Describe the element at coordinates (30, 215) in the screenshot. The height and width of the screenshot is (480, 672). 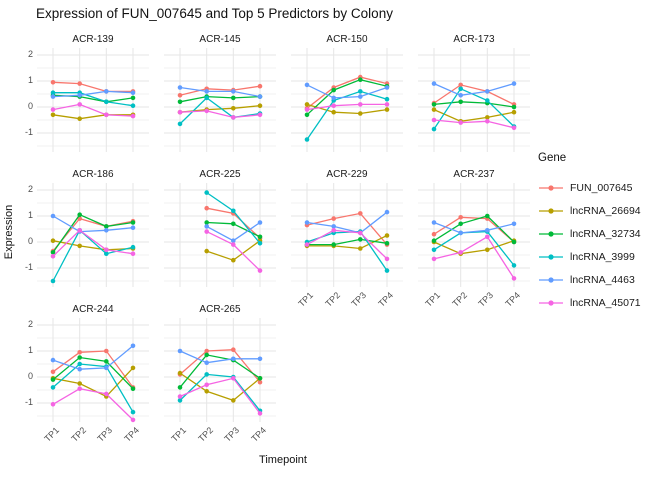
I see `y-tick-label: 1` at that location.